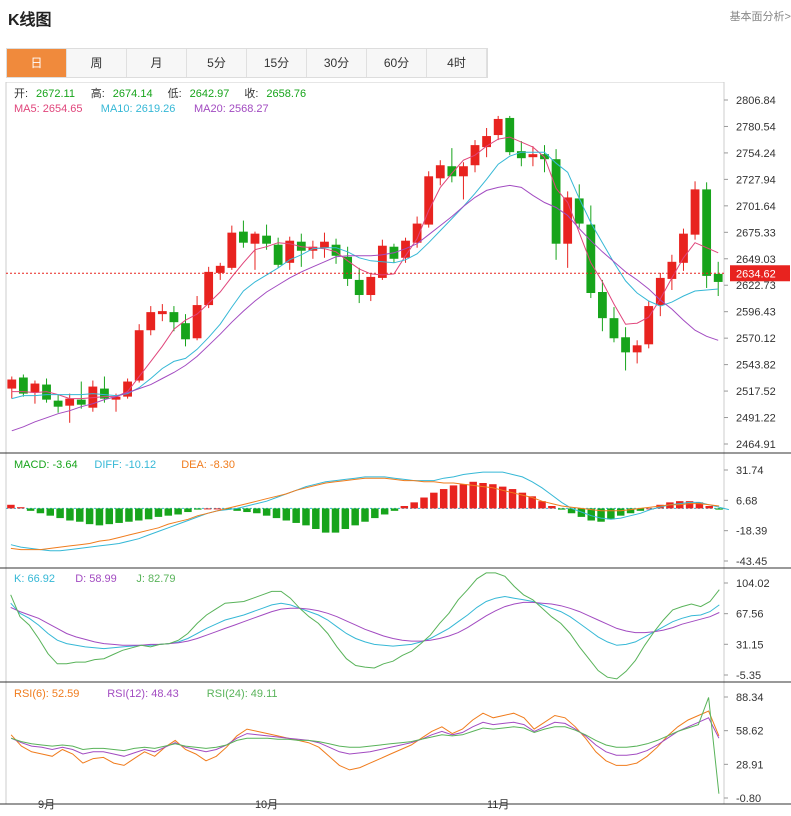 The width and height of the screenshot is (791, 816). I want to click on price-y-tick-label: 2622.73, so click(756, 286).